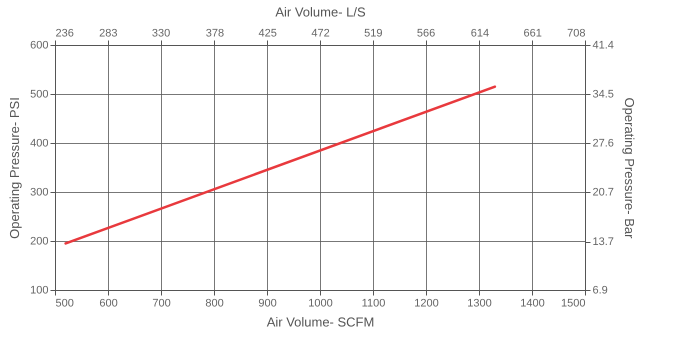  Describe the element at coordinates (374, 304) in the screenshot. I see `x-tick-label: 1100` at that location.